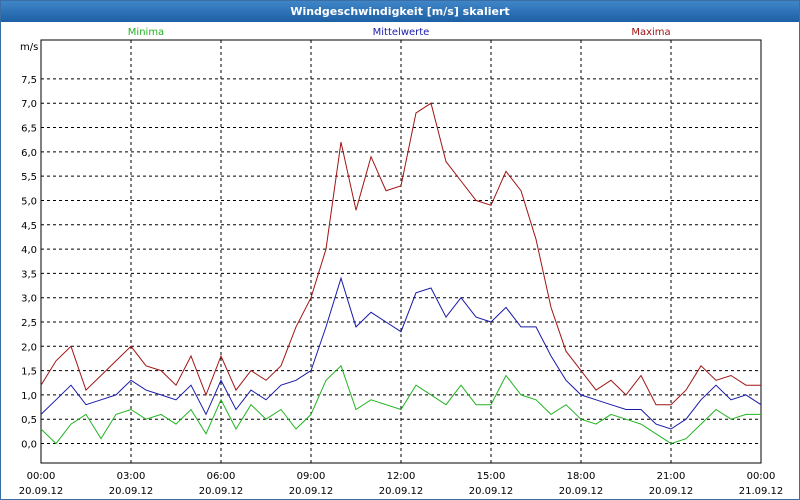 The image size is (800, 500). Describe the element at coordinates (29, 80) in the screenshot. I see `y-tick-label: 7,5` at that location.